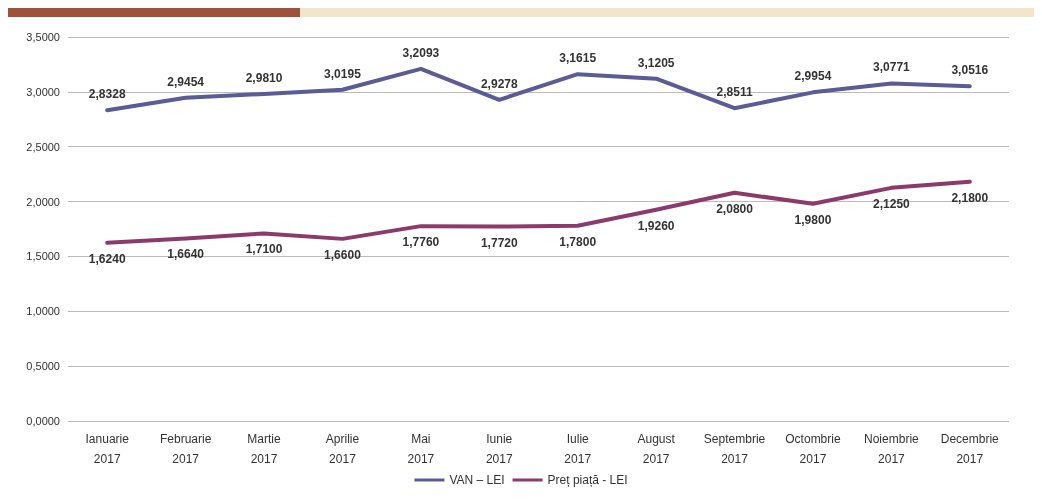 The height and width of the screenshot is (499, 1042). Describe the element at coordinates (421, 242) in the screenshot. I see `data-label: 1,7760` at that location.